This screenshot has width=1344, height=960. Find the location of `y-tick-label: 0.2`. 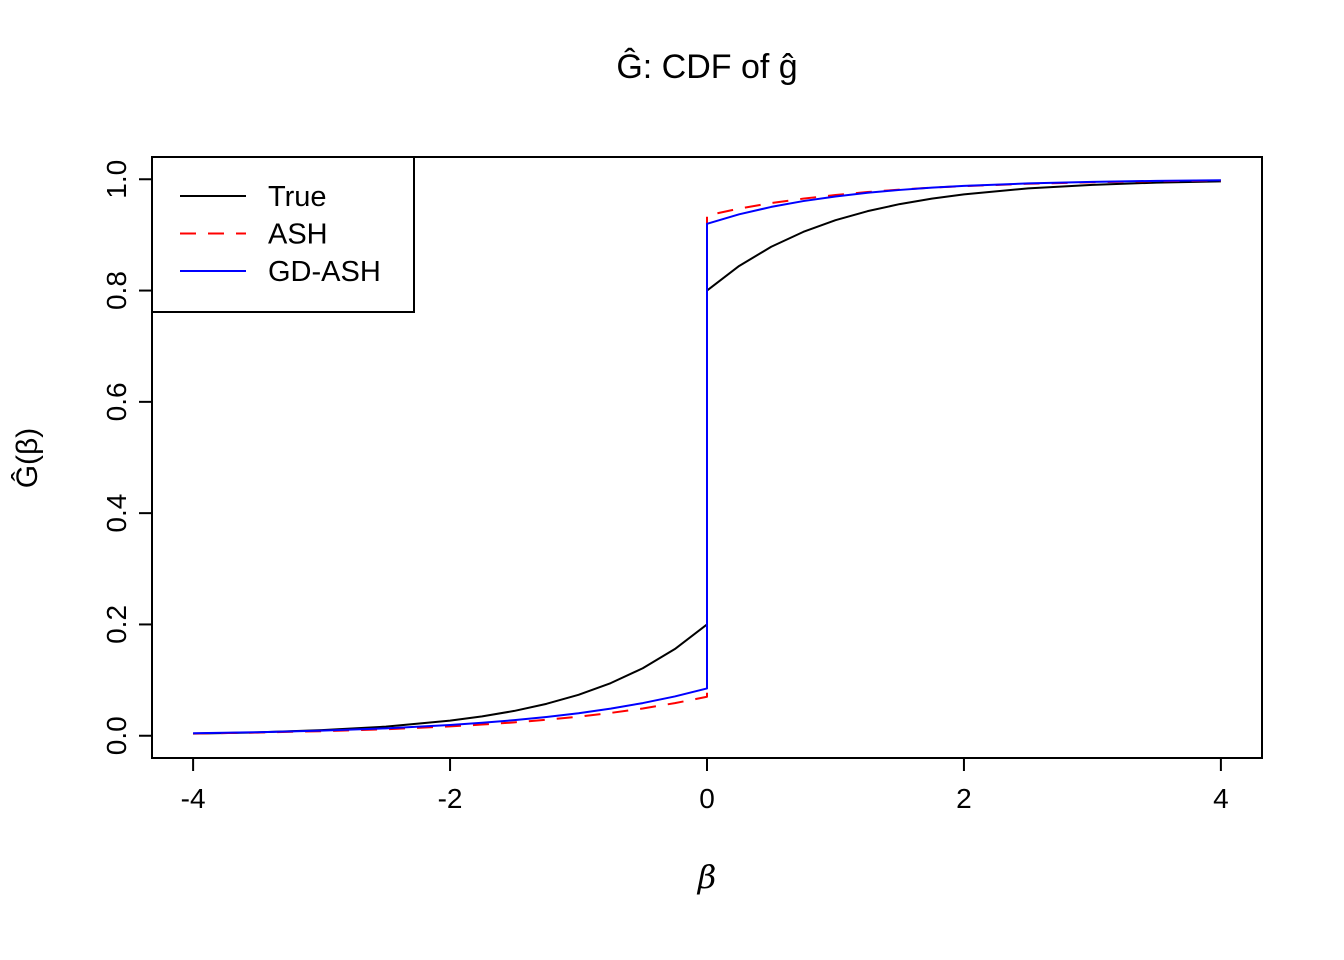

y-tick-label: 0.2 is located at coordinates (116, 624).